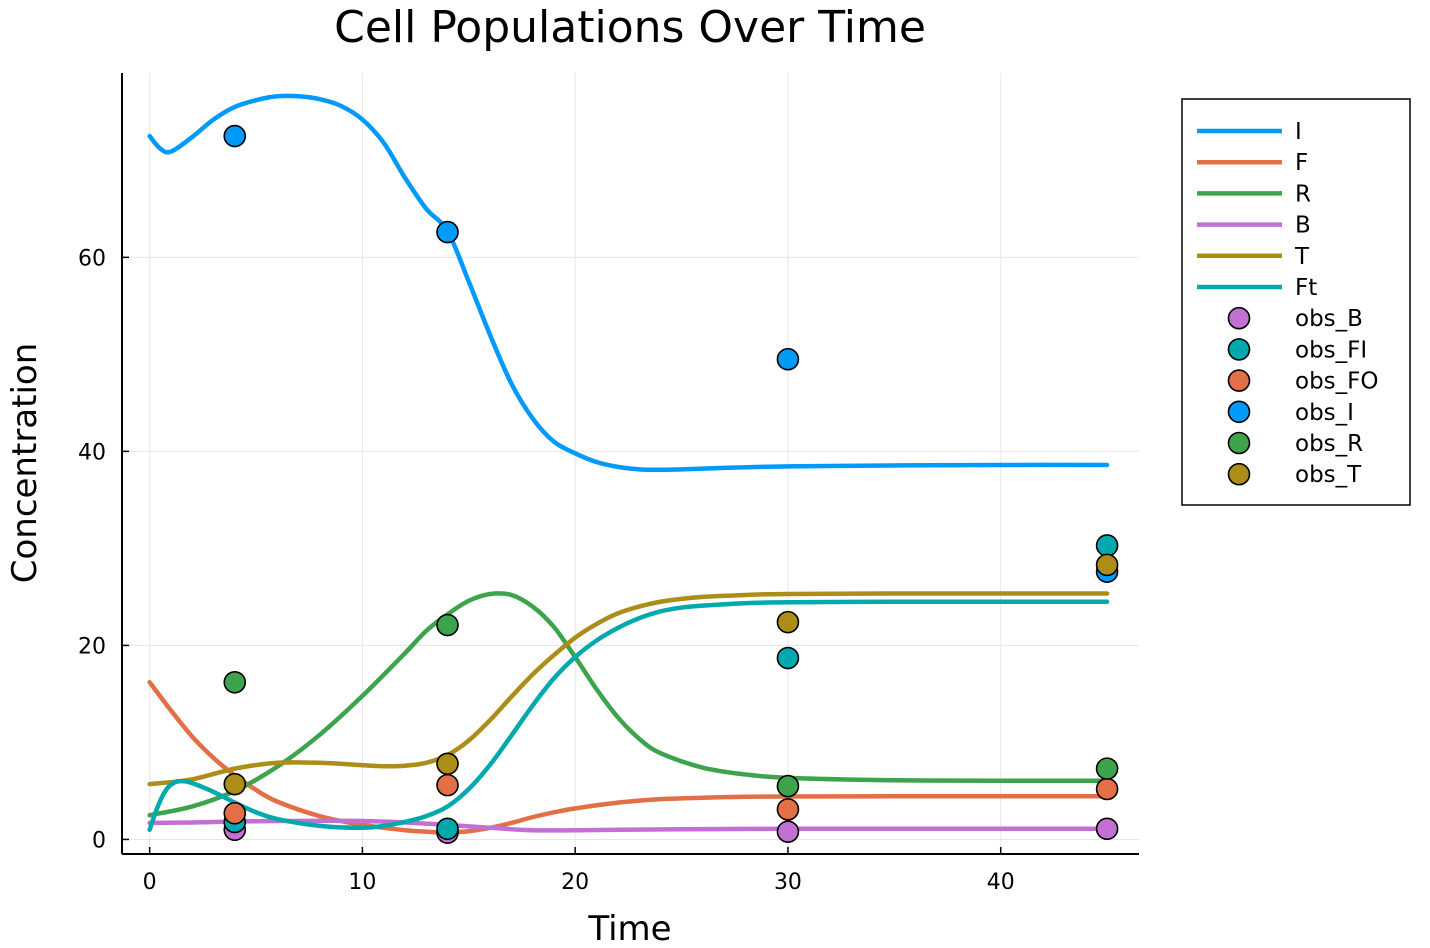 The image size is (1430, 948). I want to click on legend-marker-obs-t, so click(1239, 474).